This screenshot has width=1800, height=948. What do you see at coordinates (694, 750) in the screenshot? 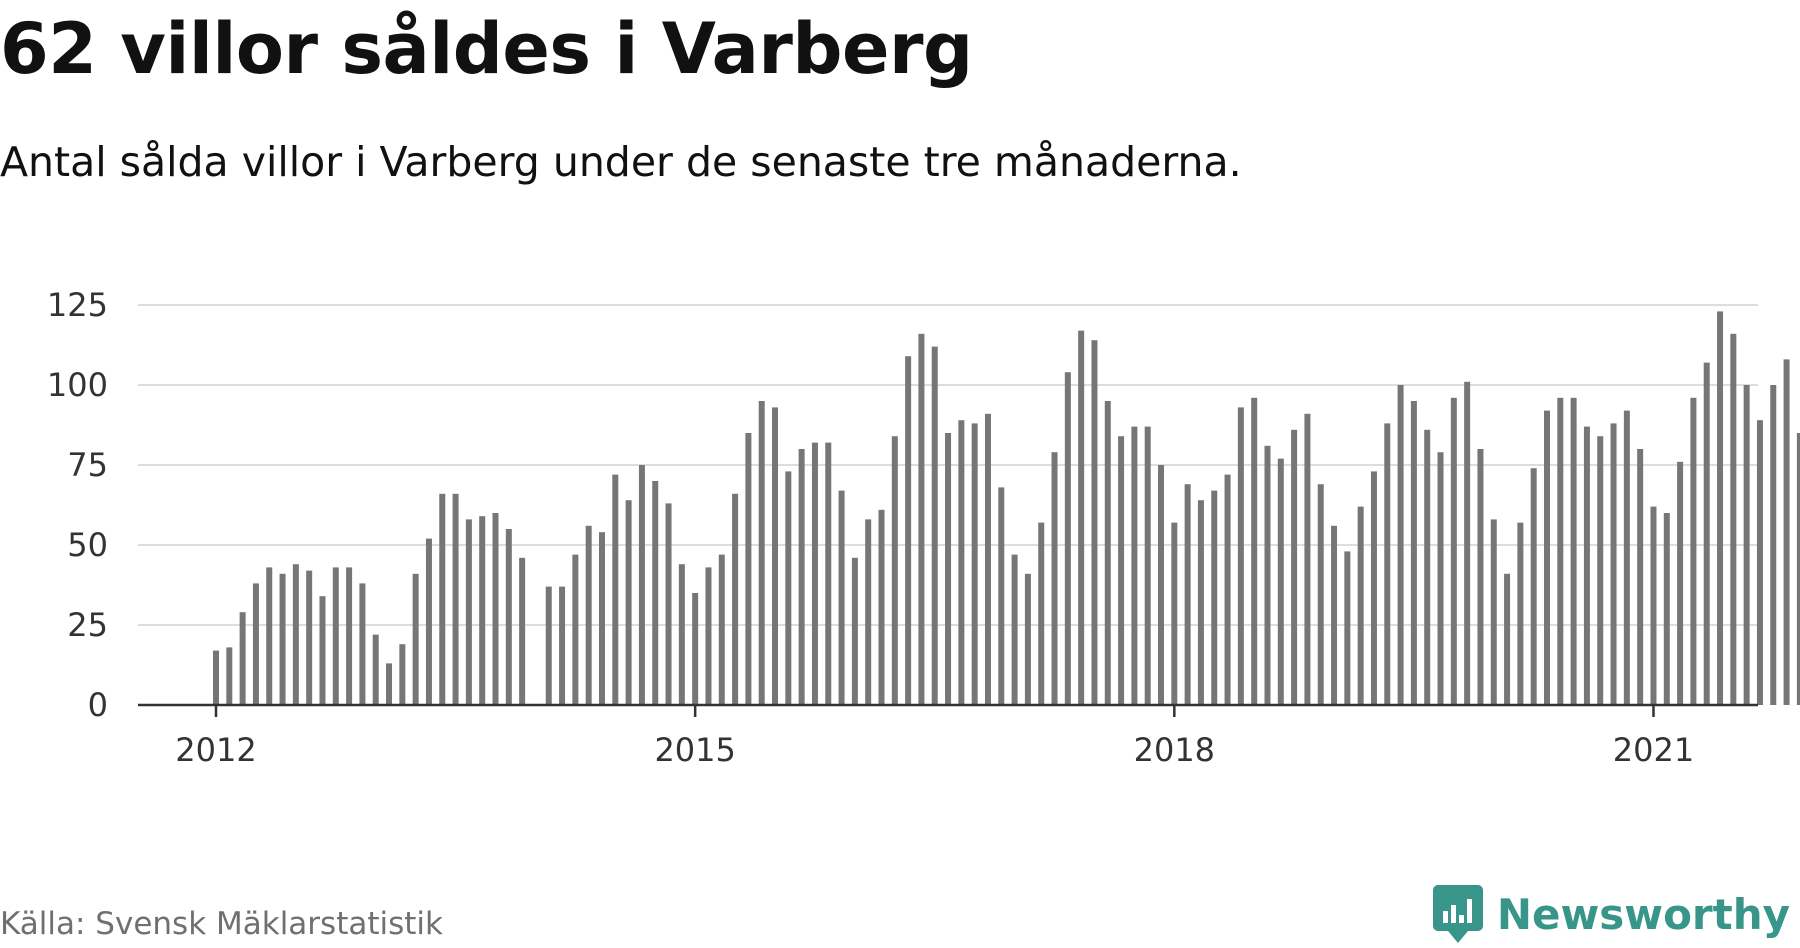
I see `x-tick-label: 2015` at bounding box center [694, 750].